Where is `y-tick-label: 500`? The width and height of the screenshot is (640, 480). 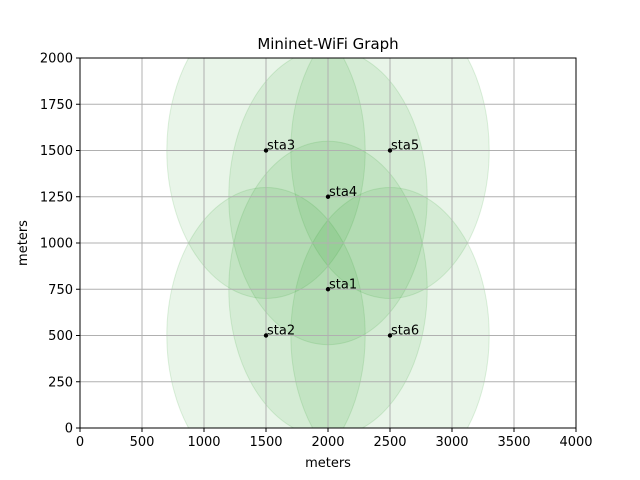
y-tick-label: 500 is located at coordinates (60, 336).